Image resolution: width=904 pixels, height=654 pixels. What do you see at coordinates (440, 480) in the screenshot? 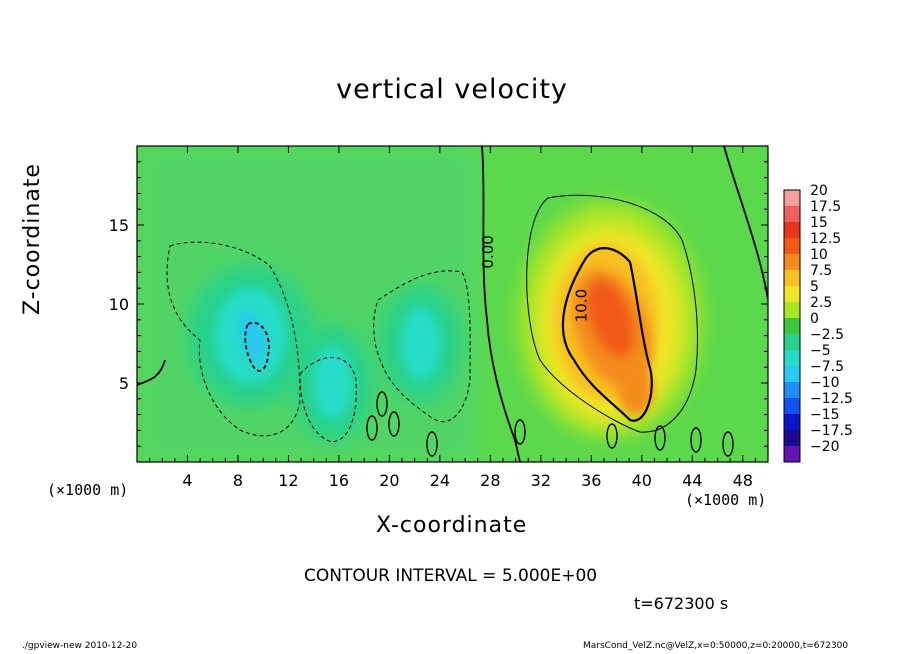
I see `x-tick-label: 24` at bounding box center [440, 480].